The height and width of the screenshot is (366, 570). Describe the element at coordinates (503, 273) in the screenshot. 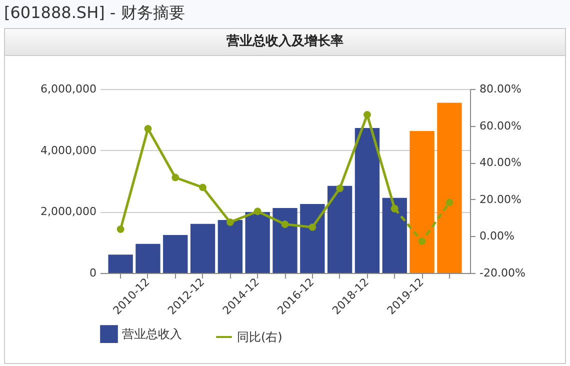

I see `y2-tick-label: -20.00%` at that location.